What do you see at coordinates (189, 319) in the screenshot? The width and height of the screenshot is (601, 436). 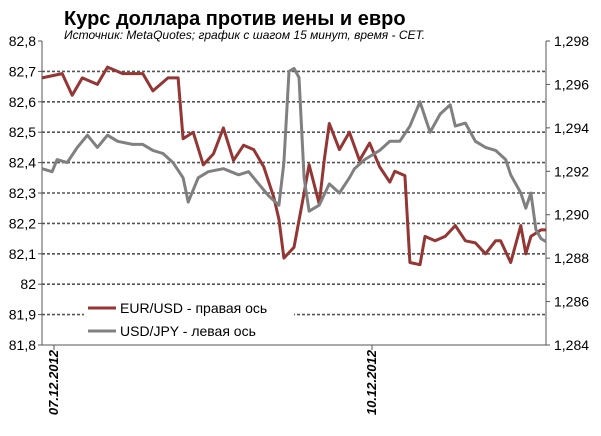 I see `legend: EUR/USD - правая ось USD/JPY - левая ось` at bounding box center [189, 319].